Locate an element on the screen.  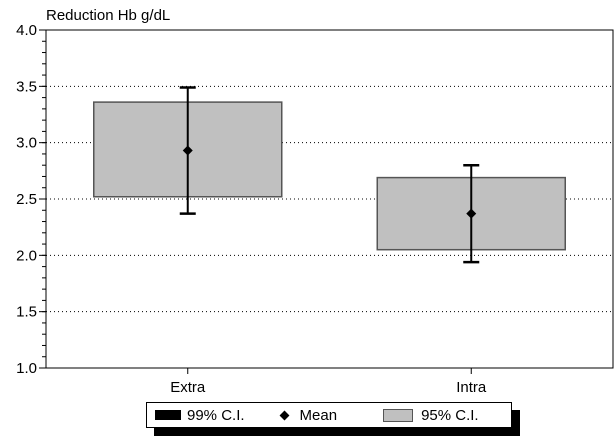
legend: 99% C.I. Mean 95% C.I. is located at coordinates (329, 415).